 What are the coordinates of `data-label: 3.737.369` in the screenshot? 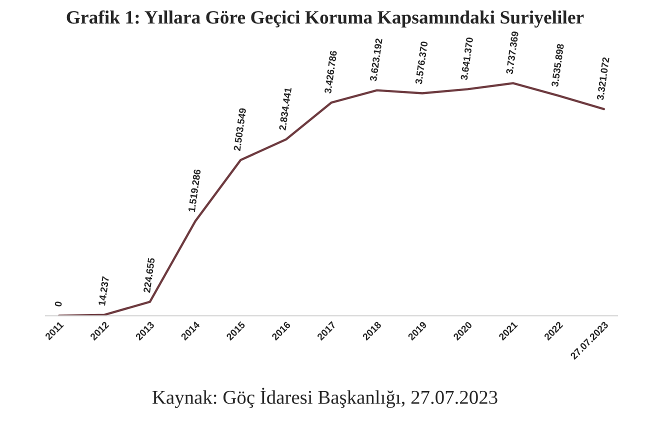 It's located at (512, 52).